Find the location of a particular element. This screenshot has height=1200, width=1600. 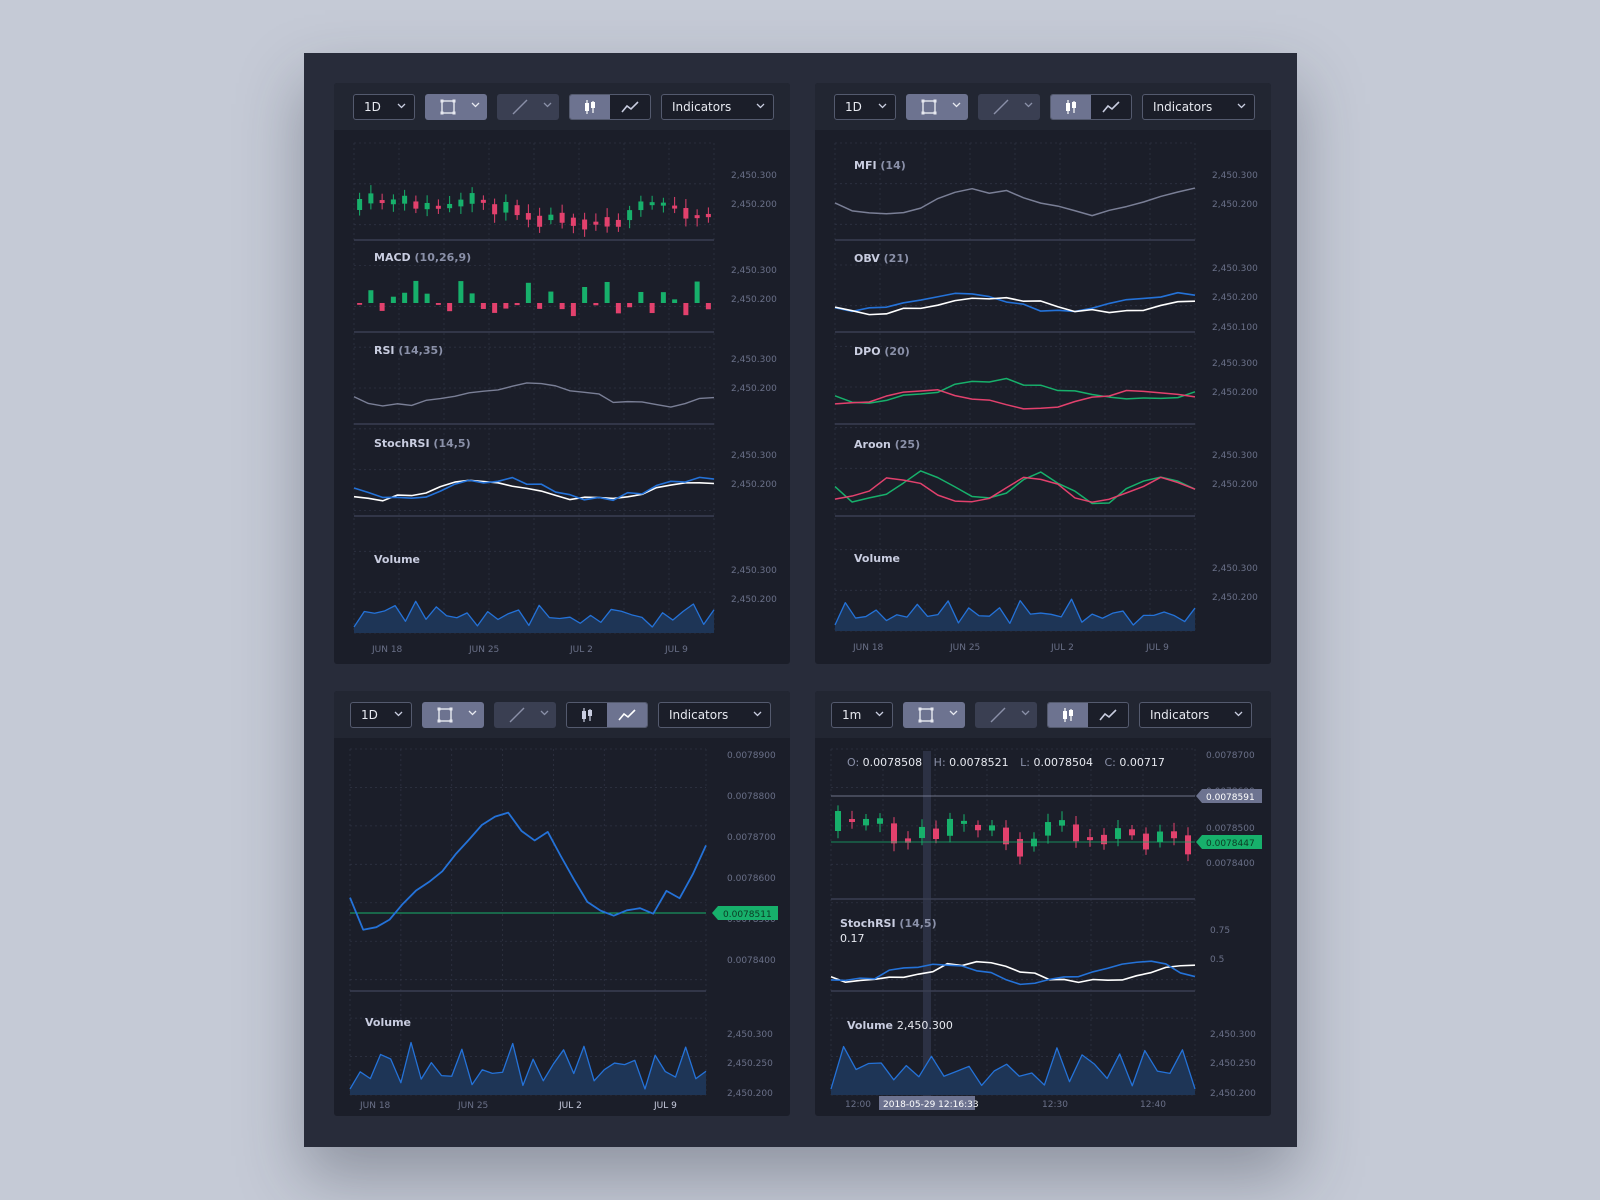

rsi-tick: 2,450.200 is located at coordinates (754, 389).